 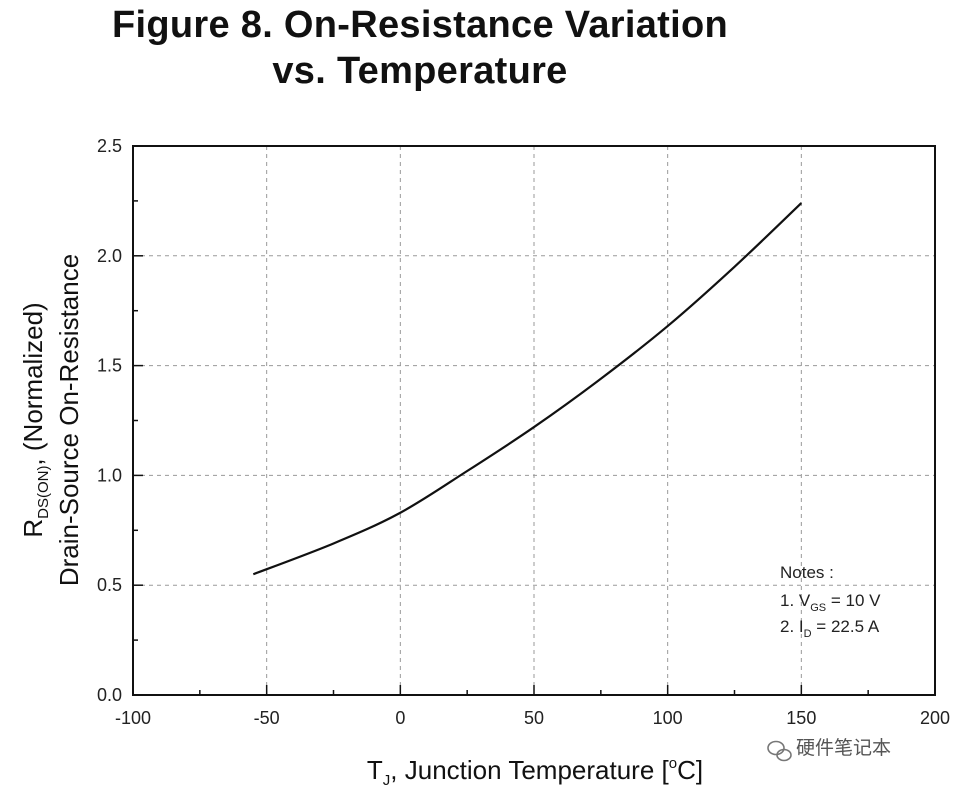 I want to click on x-tick-label: 50, so click(x=534, y=718).